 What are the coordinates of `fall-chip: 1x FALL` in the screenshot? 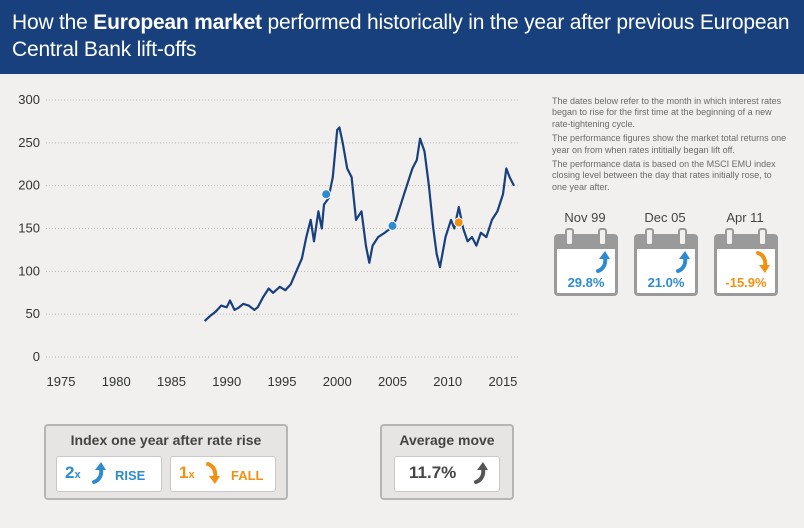 It's located at (223, 474).